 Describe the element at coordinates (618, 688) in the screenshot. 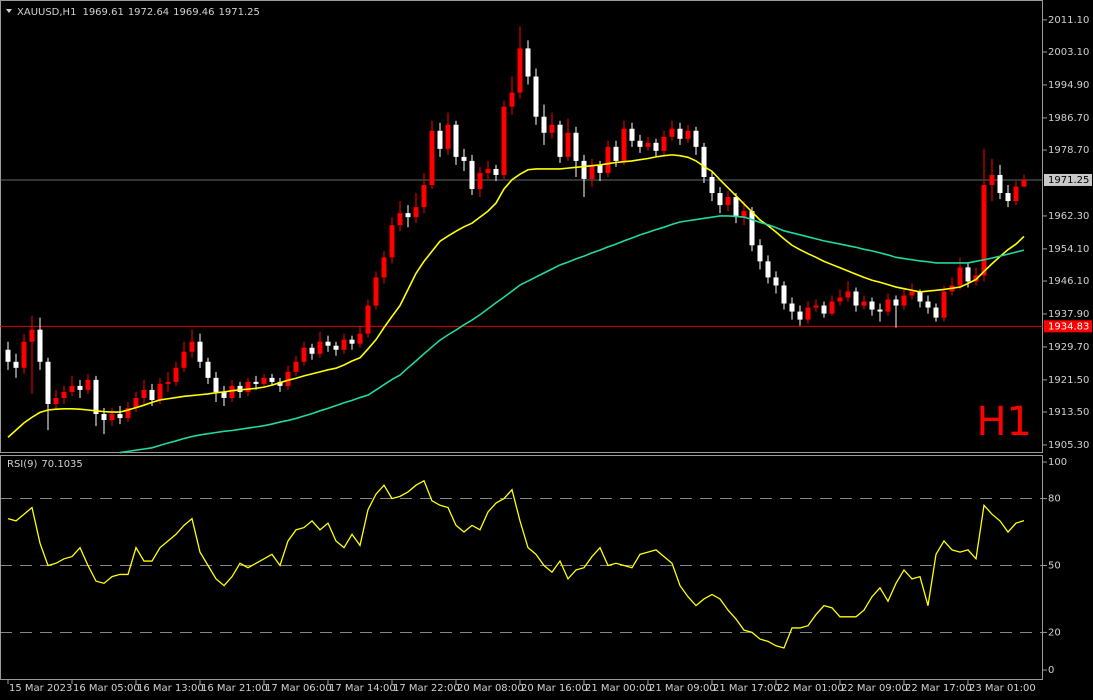

I see `x-tick-label: 21 Mar 00:00` at that location.